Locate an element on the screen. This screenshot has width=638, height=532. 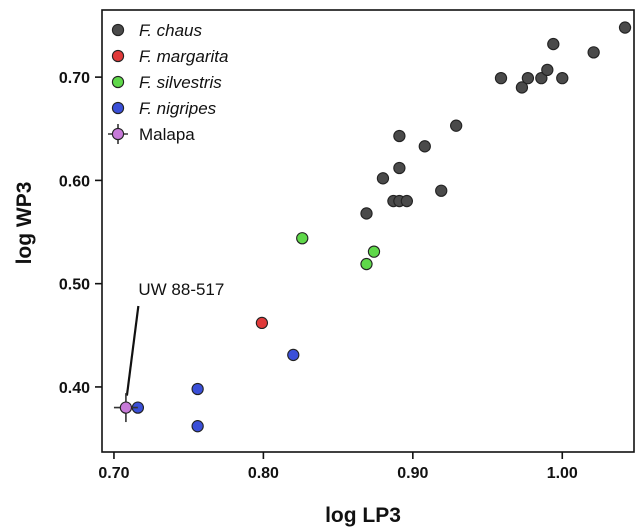
legend-marker-f-margarita is located at coordinates (118, 56).